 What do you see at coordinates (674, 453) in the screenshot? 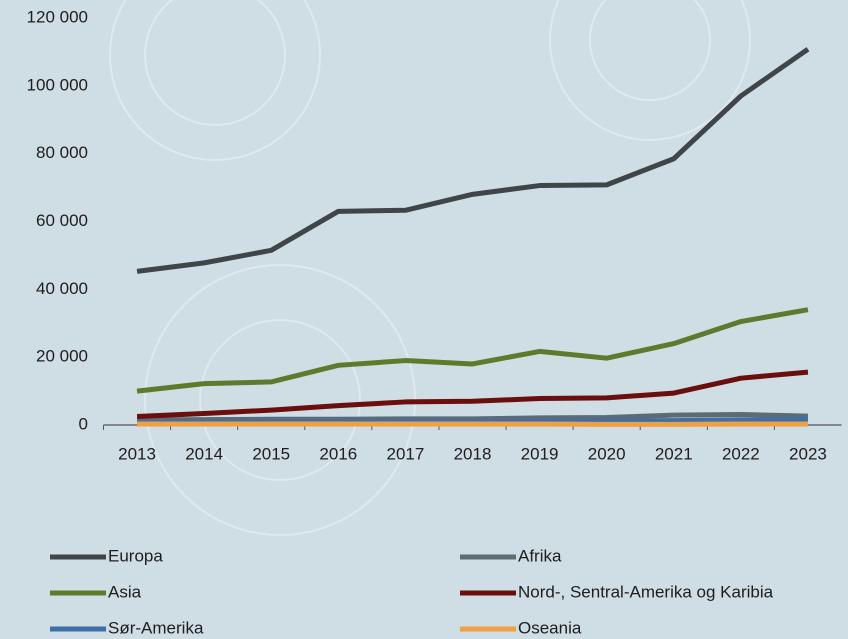
I see `x-tick-label: 2021` at bounding box center [674, 453].